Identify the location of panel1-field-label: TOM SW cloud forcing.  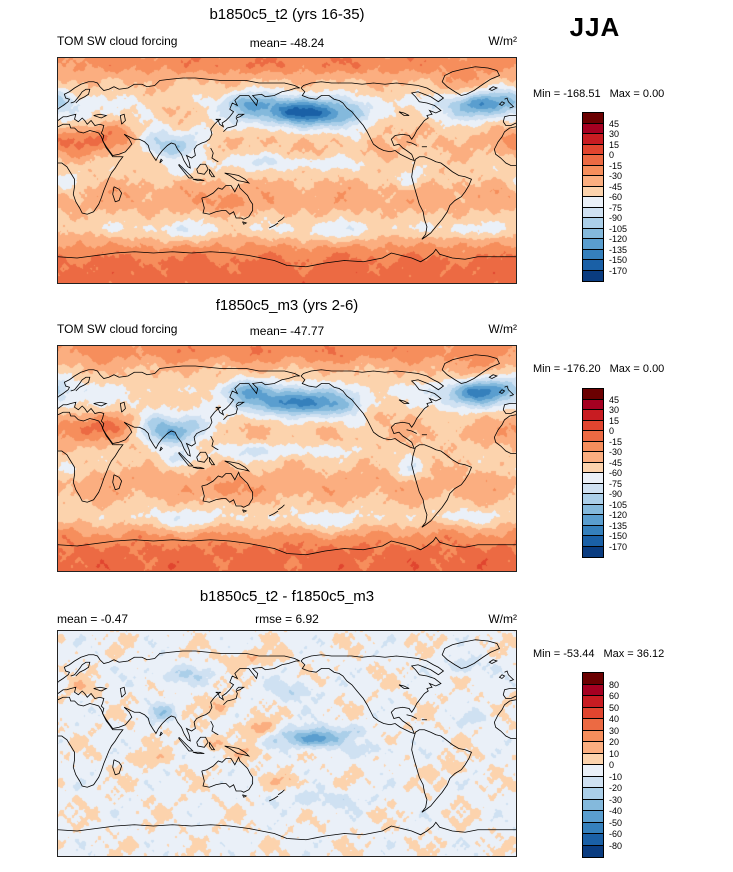
(117, 41).